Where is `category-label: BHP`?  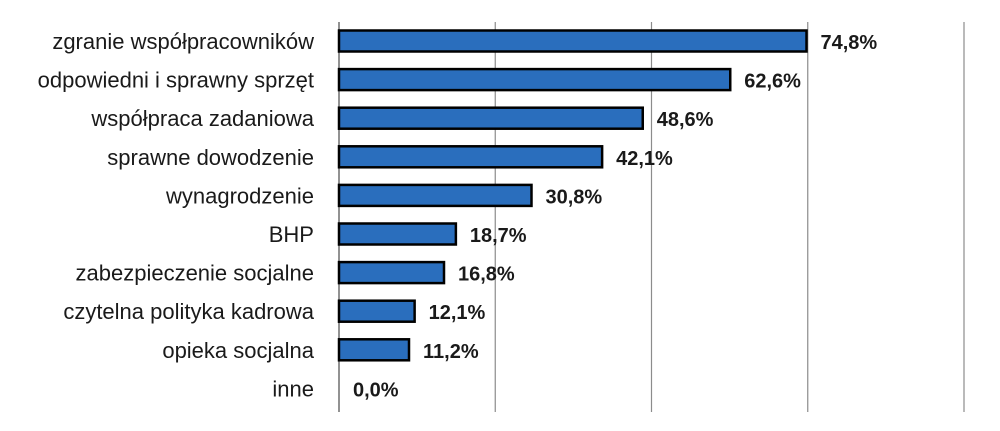 category-label: BHP is located at coordinates (291, 234).